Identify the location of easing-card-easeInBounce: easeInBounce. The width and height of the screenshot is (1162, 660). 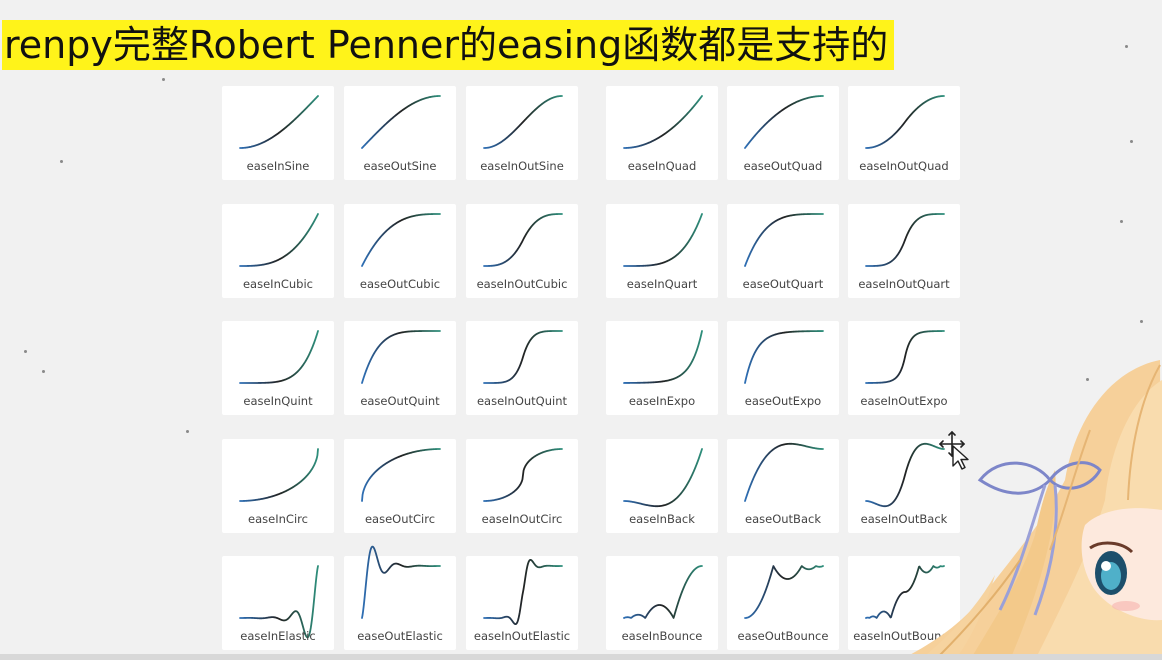
(662, 603).